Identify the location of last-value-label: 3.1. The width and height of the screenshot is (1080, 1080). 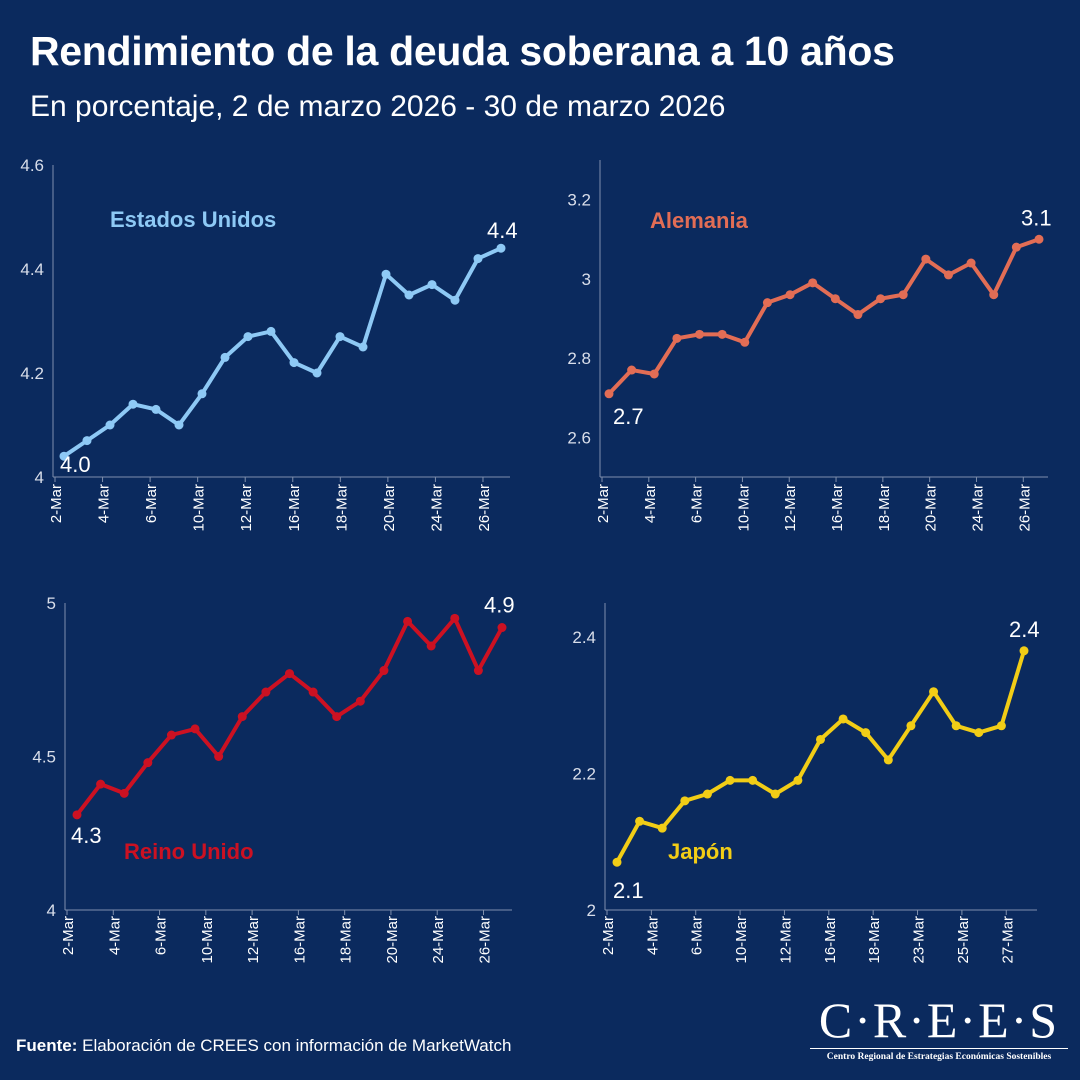
(1036, 217).